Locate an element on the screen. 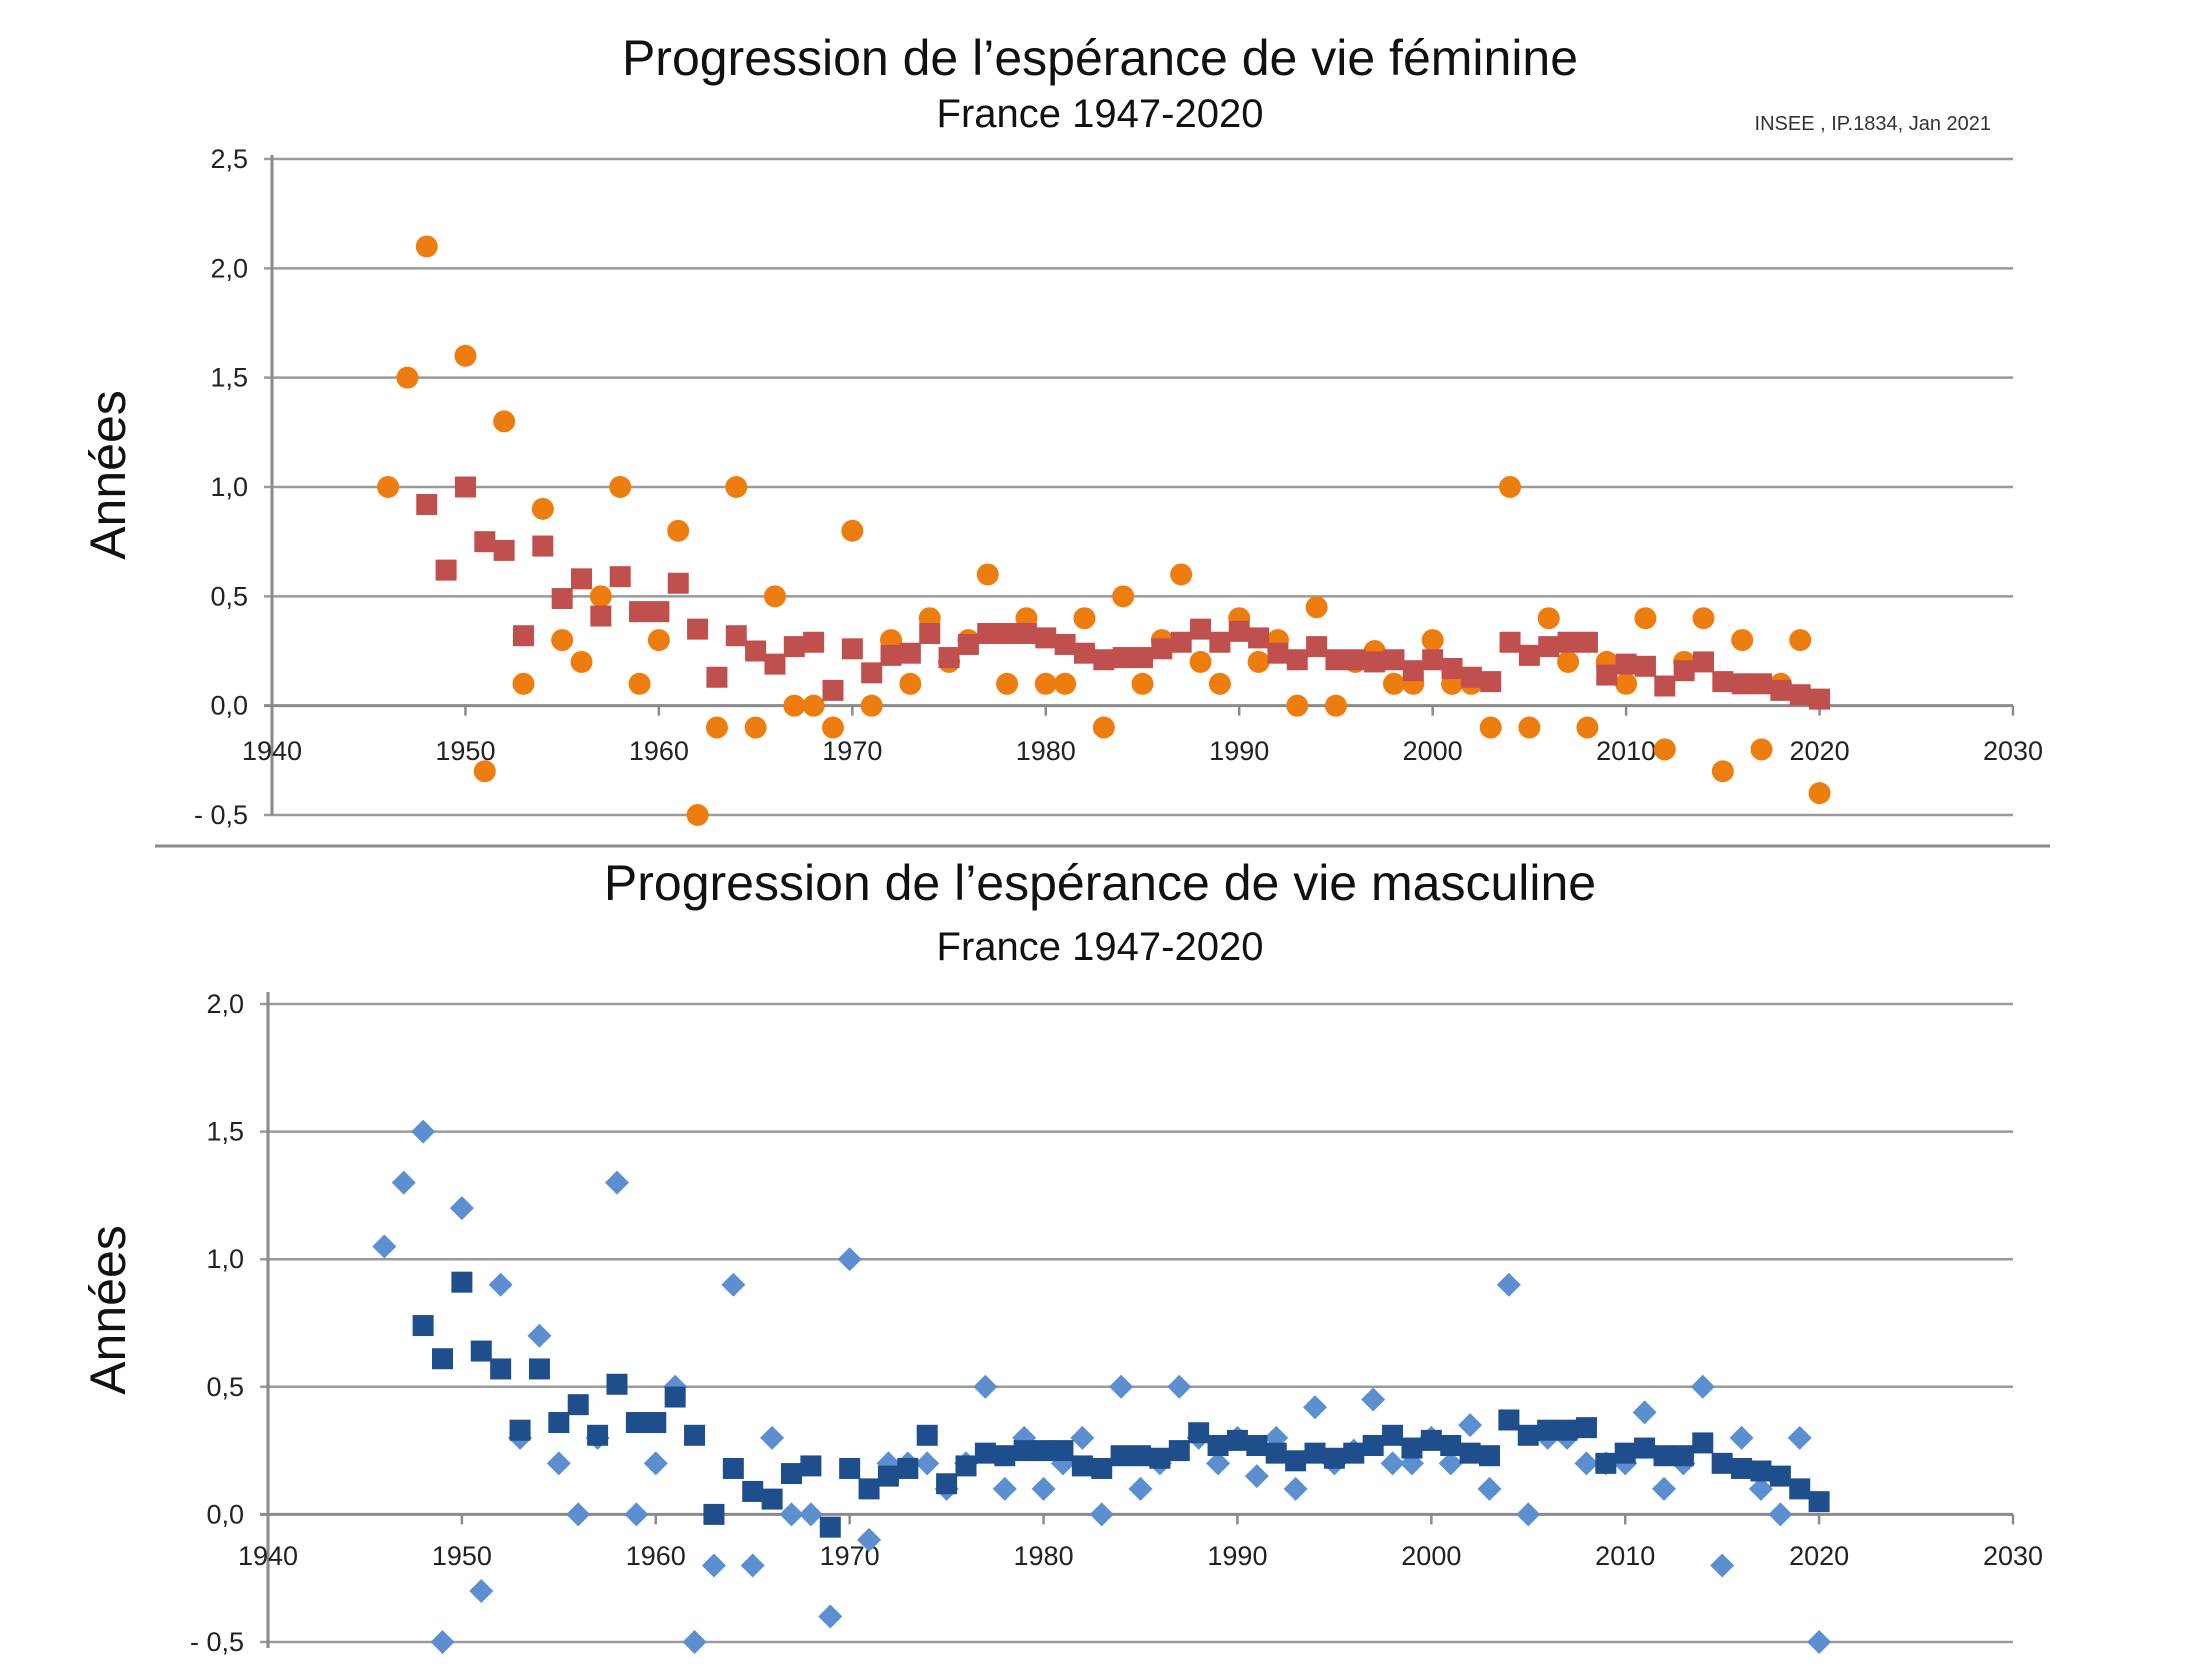 Image resolution: width=2200 pixels, height=1676 pixels. female-chart-x-tick-label: 1990 is located at coordinates (1239, 751).